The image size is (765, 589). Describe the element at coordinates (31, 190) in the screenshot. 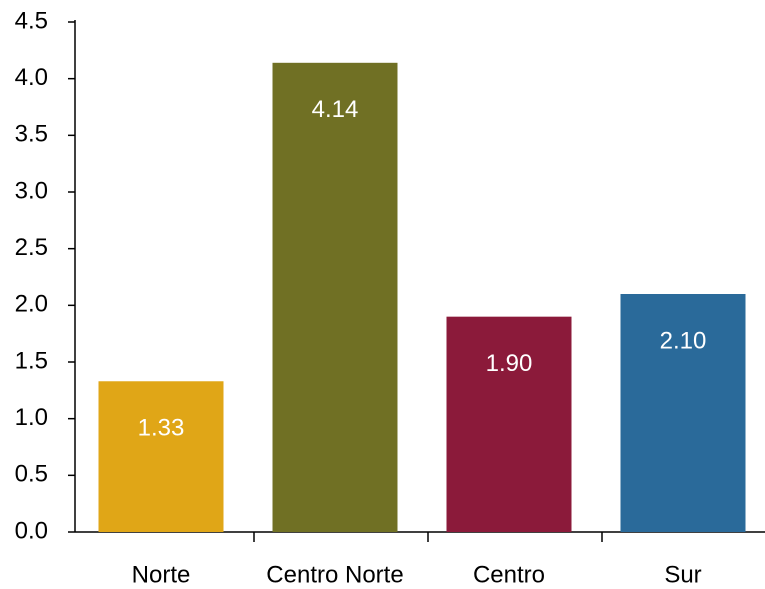

I see `y-tick-label: 3.0` at that location.